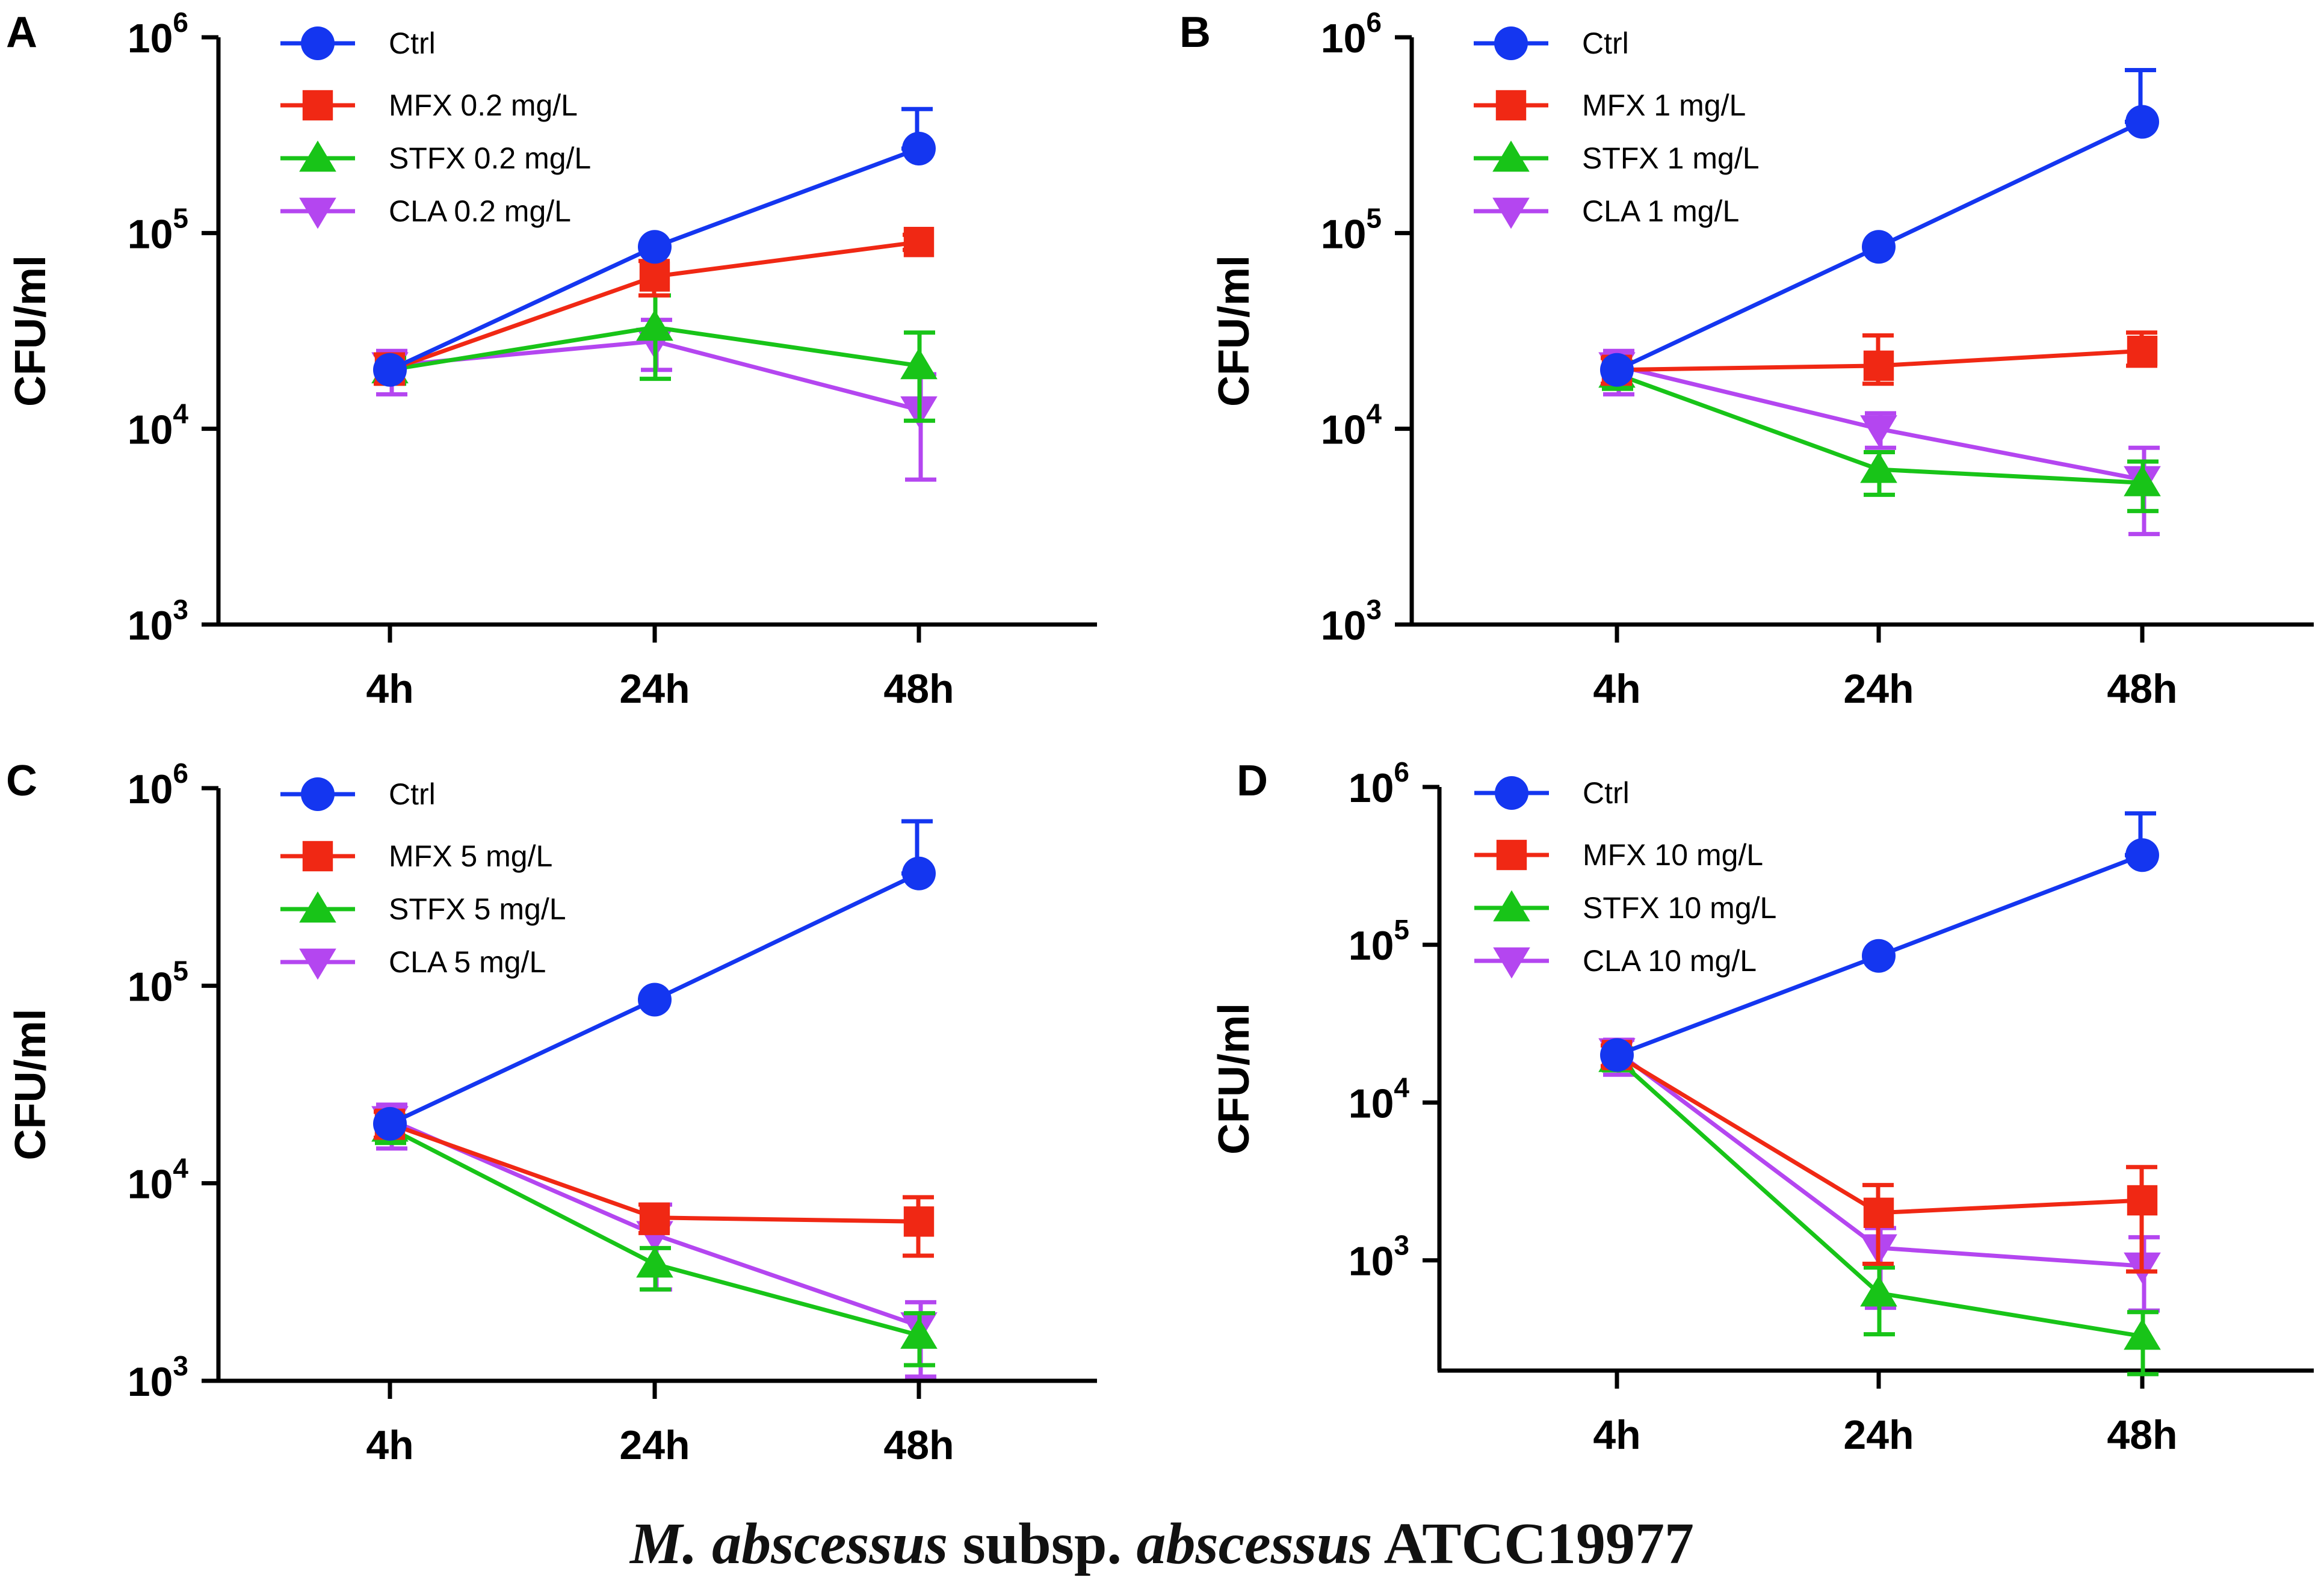 This screenshot has height=1592, width=2324. Describe the element at coordinates (1673, 855) in the screenshot. I see `legend-label: MFX 10 mg/L` at that location.